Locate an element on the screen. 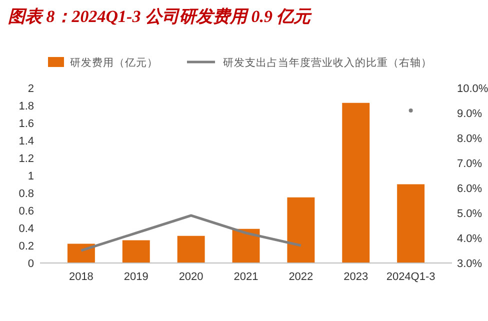  y-tick-label: 1.4 is located at coordinates (26, 142).